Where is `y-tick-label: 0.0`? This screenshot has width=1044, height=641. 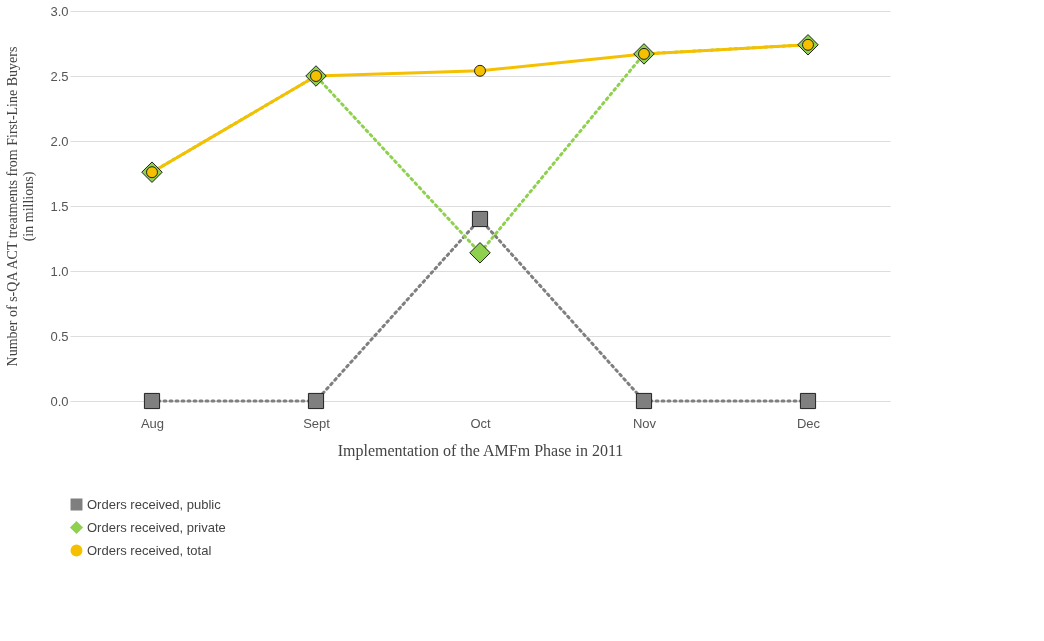 y-tick-label: 0.0 is located at coordinates (59, 401).